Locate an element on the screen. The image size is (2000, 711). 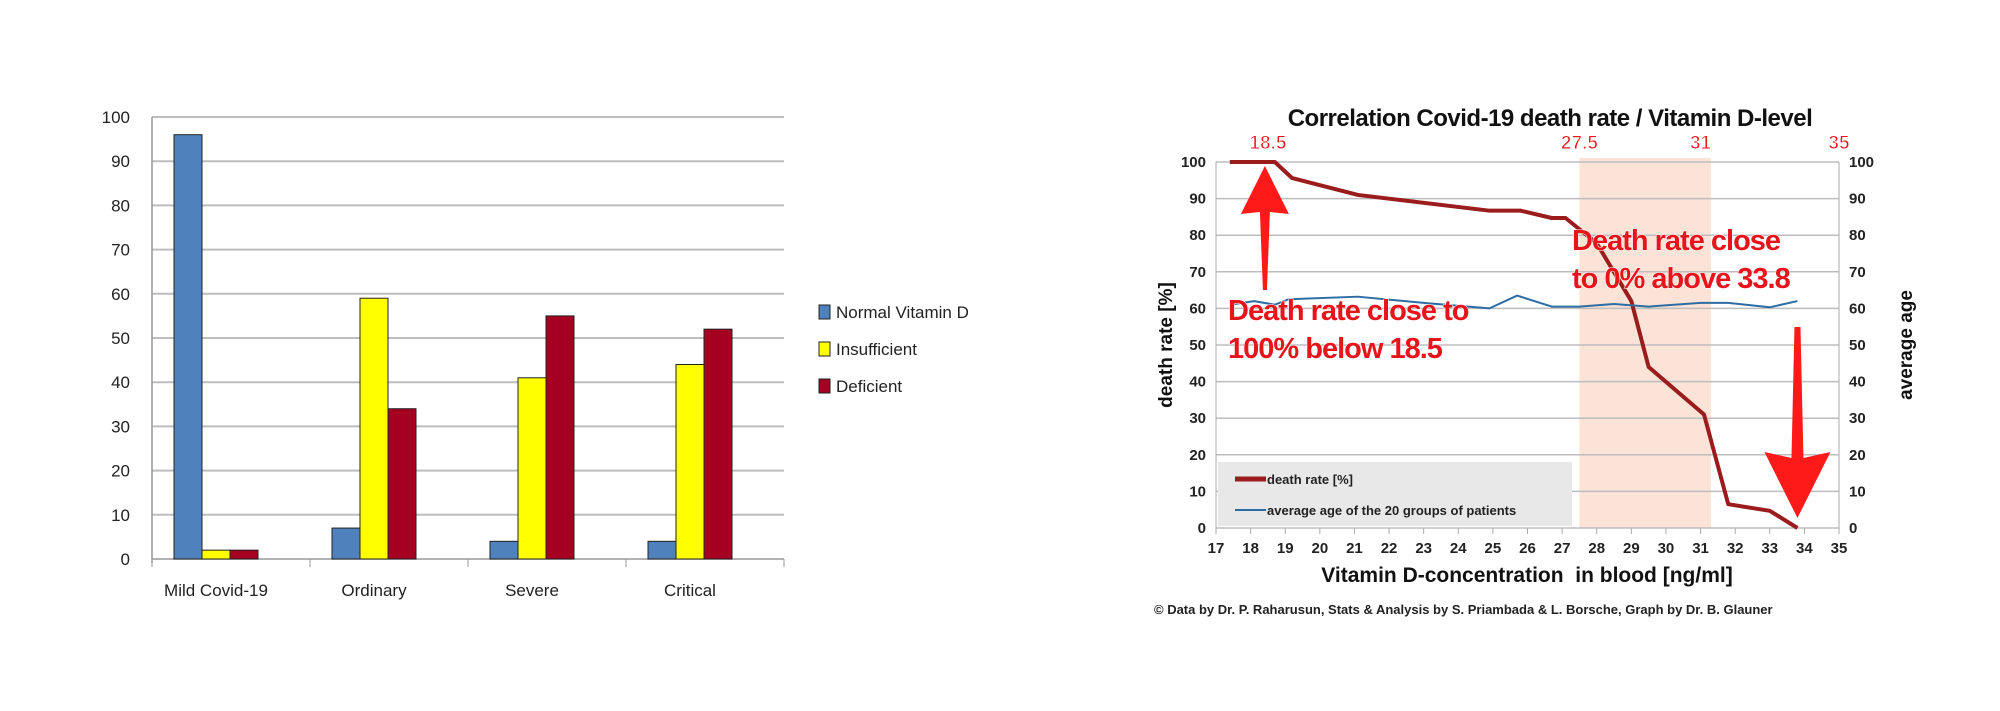
annotation-text: to 0% above 33.8 is located at coordinates (1681, 279).